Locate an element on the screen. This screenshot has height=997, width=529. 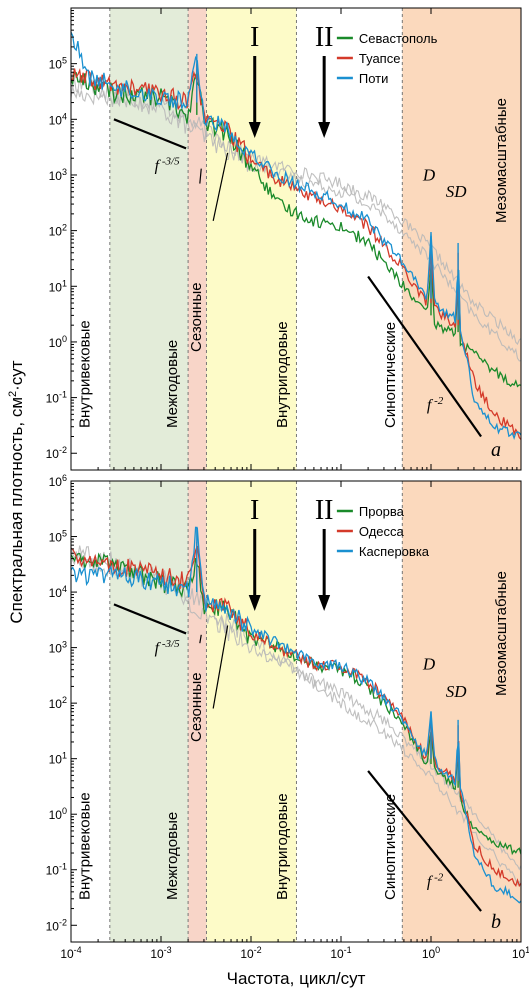
x-tick-labels: 10⁻⁴ 10⁻³ 10⁻² 10⁻¹ 10⁰ 10¹ is located at coordinates (294, 953).